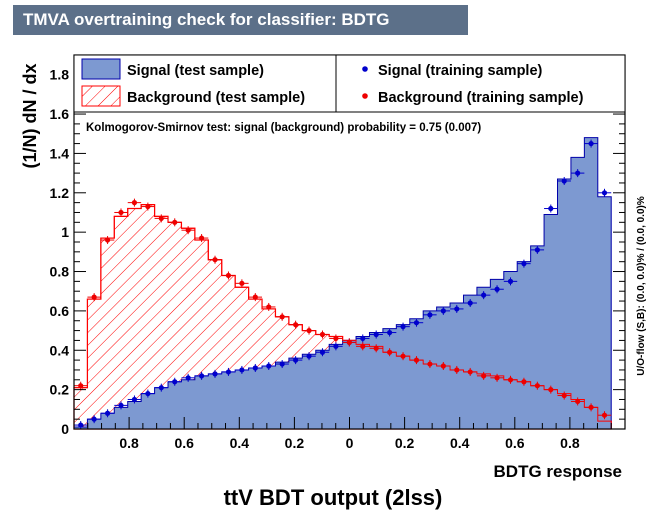 This screenshot has width=651, height=514. I want to click on legend-background-training-marker, so click(365, 96).